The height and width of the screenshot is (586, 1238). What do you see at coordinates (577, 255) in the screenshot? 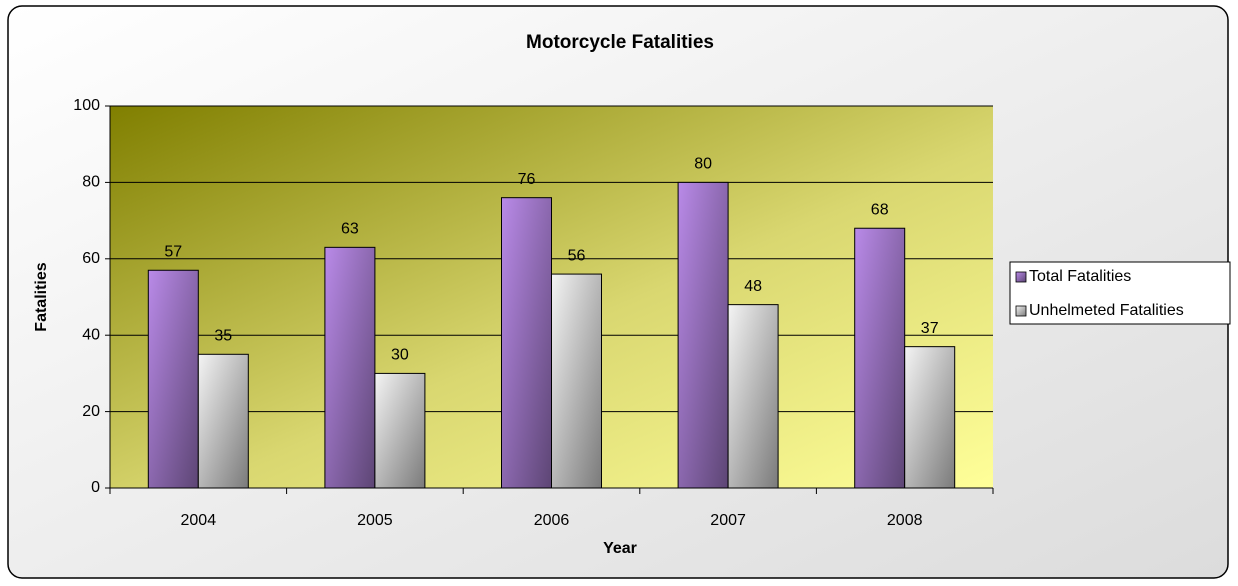
I see `data-label: 56` at bounding box center [577, 255].